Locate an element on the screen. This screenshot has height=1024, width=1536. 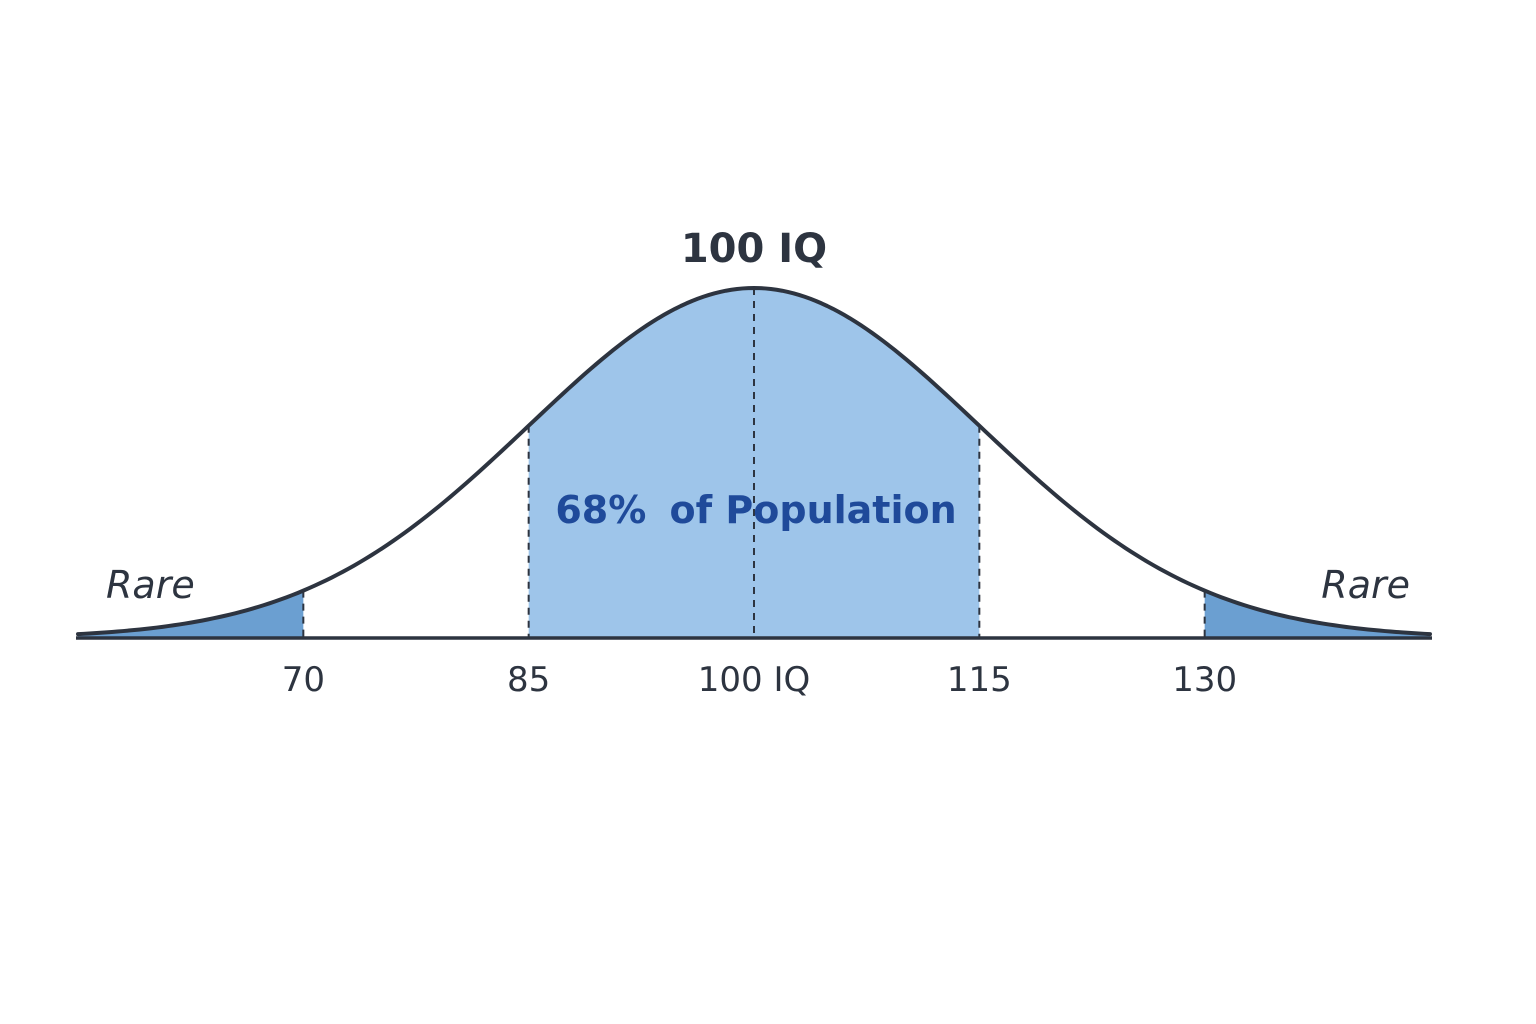
tick-label-115: 115 is located at coordinates (979, 680).